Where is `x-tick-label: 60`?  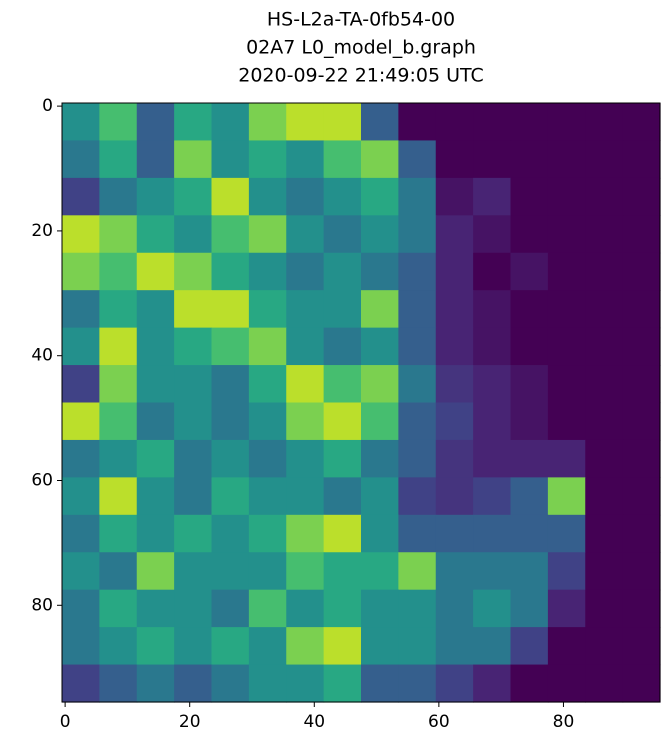 x-tick-label: 60 is located at coordinates (439, 722).